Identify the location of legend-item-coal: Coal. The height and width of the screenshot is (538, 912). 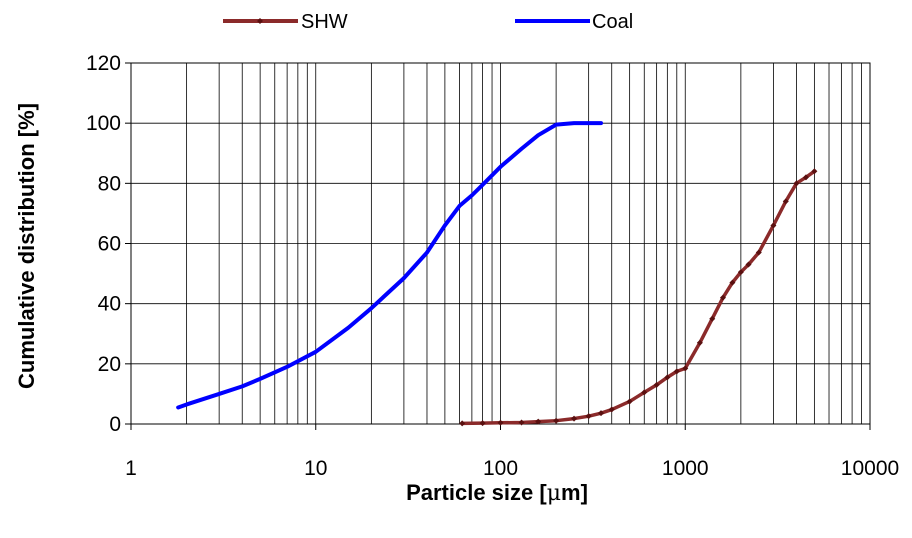
(574, 22).